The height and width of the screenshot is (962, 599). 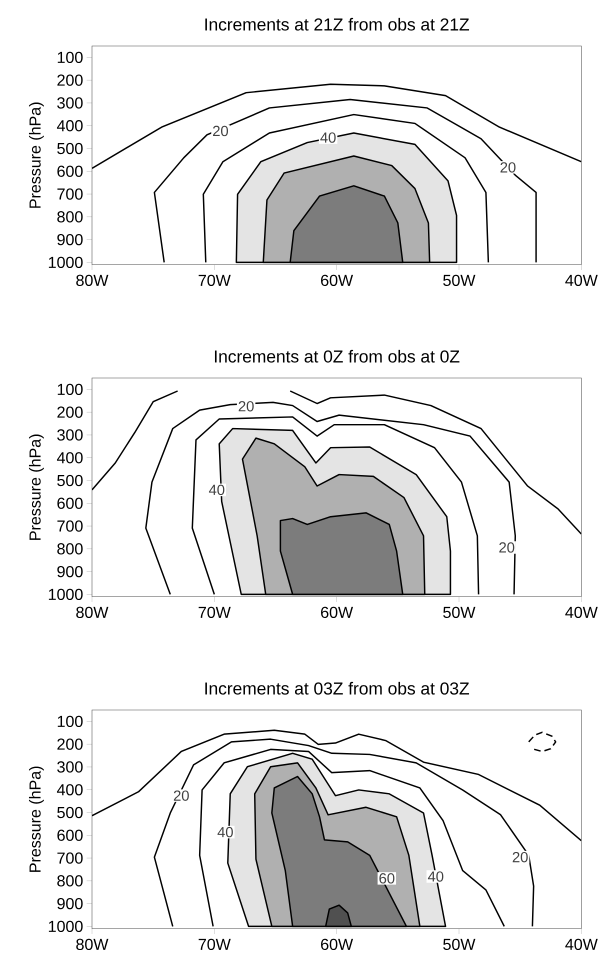 What do you see at coordinates (337, 356) in the screenshot?
I see `chart-title: Increments at 0Z from obs at 0Z` at bounding box center [337, 356].